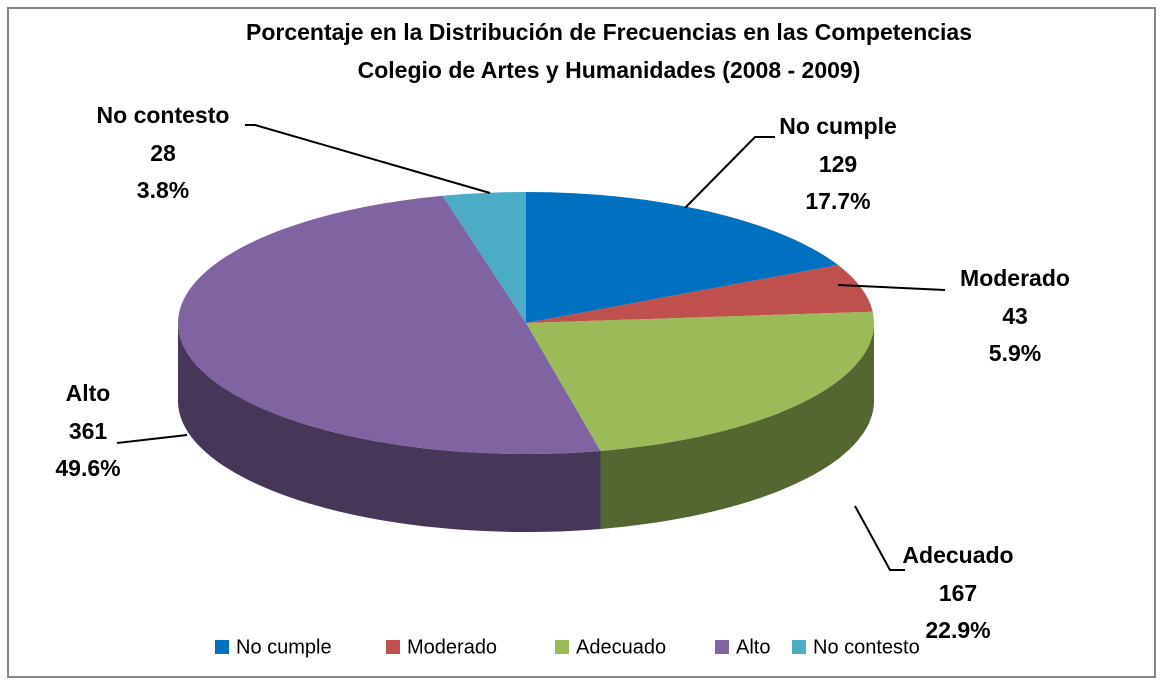 The width and height of the screenshot is (1163, 685). Describe the element at coordinates (753, 647) in the screenshot. I see `legend-label: Alto` at that location.